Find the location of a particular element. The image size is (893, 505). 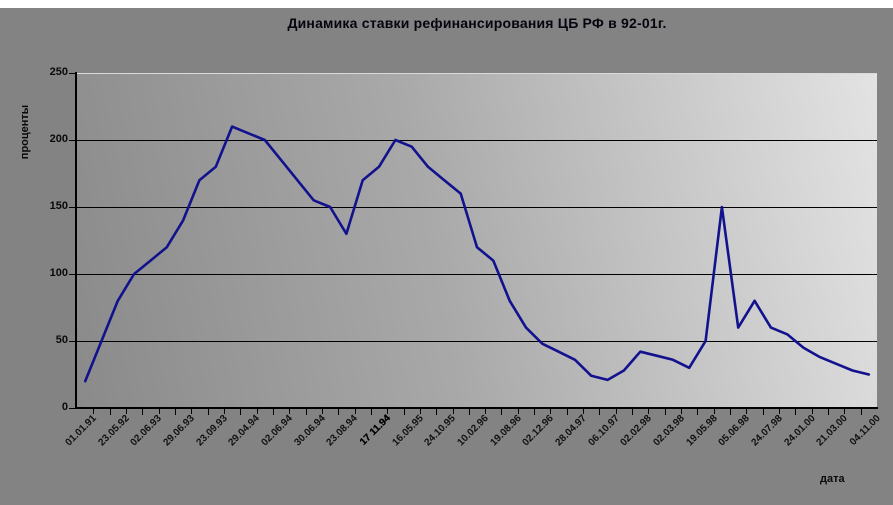

y-tick-label-150: 150 is located at coordinates (58, 206).